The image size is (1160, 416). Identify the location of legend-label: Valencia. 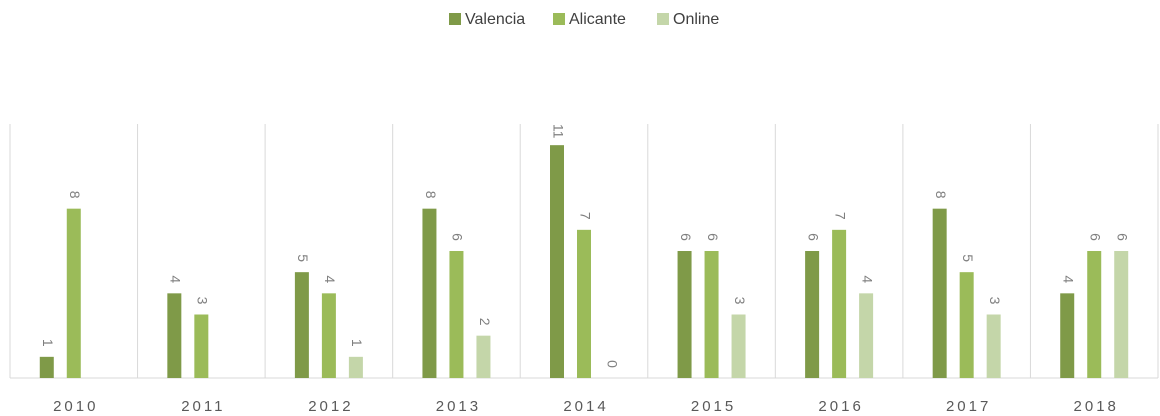
(495, 19).